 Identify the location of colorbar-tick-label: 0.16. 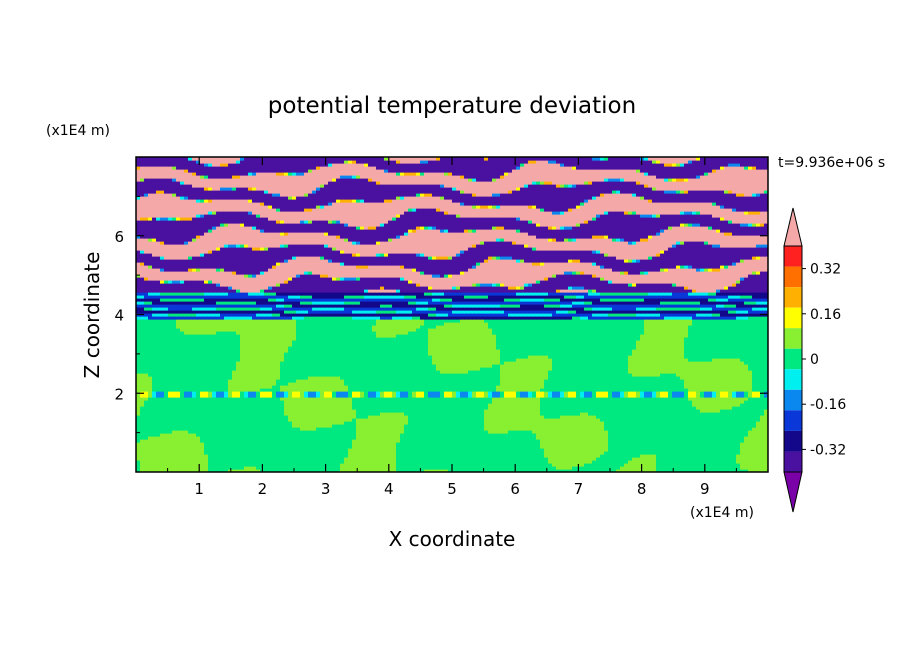
(825, 315).